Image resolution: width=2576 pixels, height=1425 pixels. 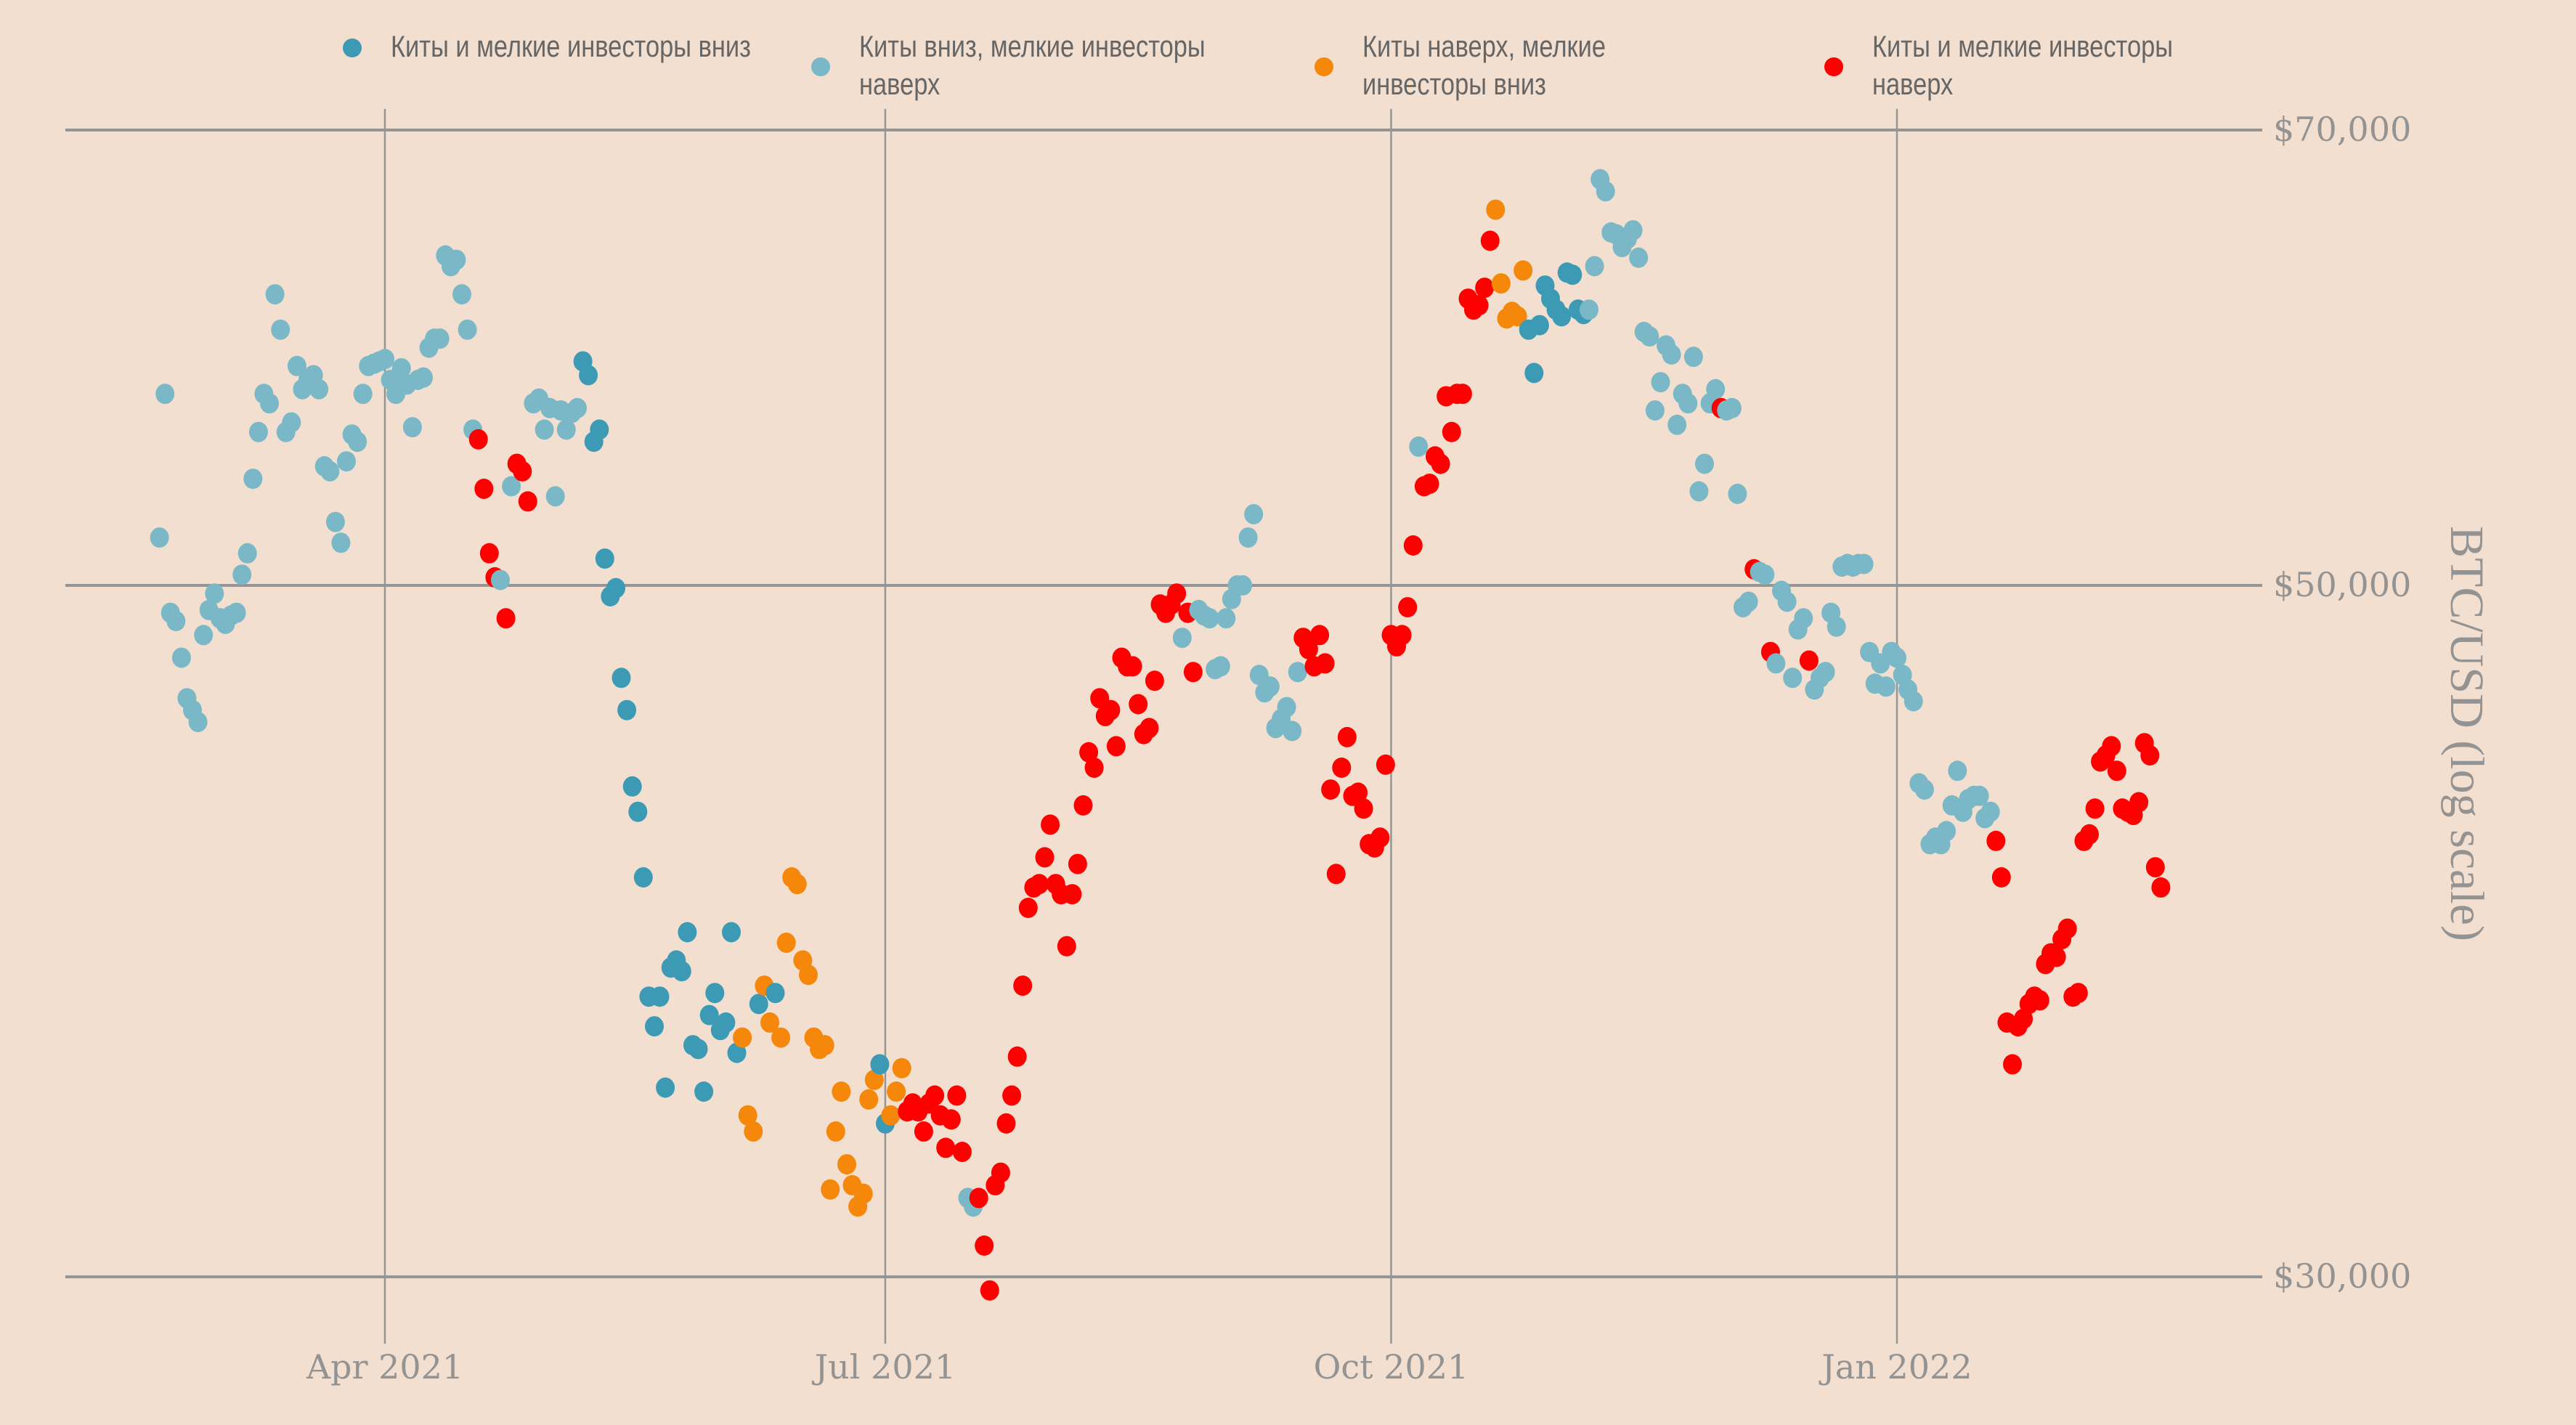 What do you see at coordinates (2342, 1276) in the screenshot?
I see `y-tick-label: $30,000` at bounding box center [2342, 1276].